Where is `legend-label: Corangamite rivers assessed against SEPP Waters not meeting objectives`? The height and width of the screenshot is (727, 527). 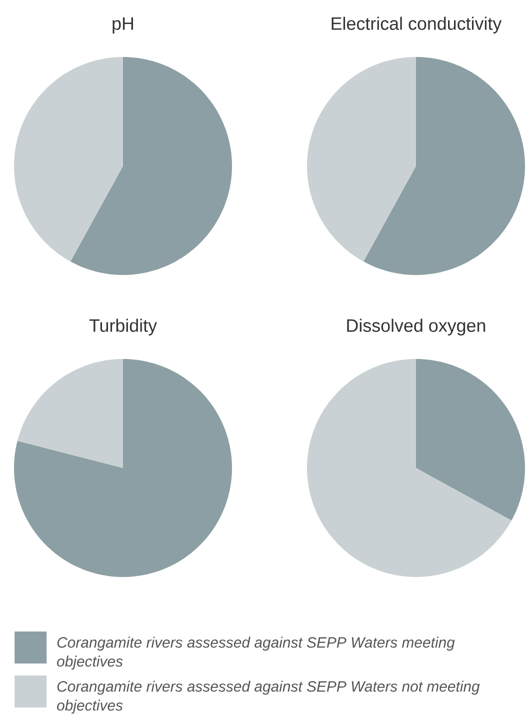
legend-label: Corangamite rivers assessed against SEPP Waters not meeting objectives is located at coordinates (268, 697).